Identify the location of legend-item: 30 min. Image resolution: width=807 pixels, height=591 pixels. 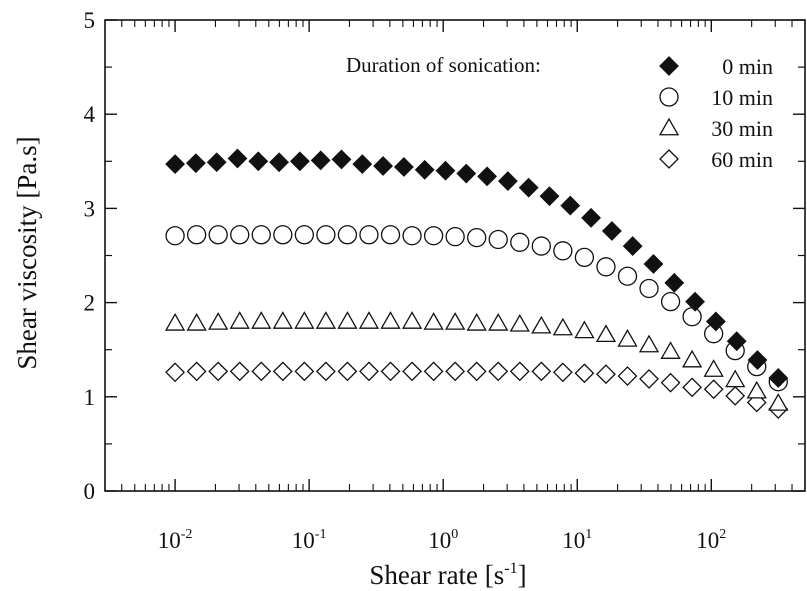
(715, 128).